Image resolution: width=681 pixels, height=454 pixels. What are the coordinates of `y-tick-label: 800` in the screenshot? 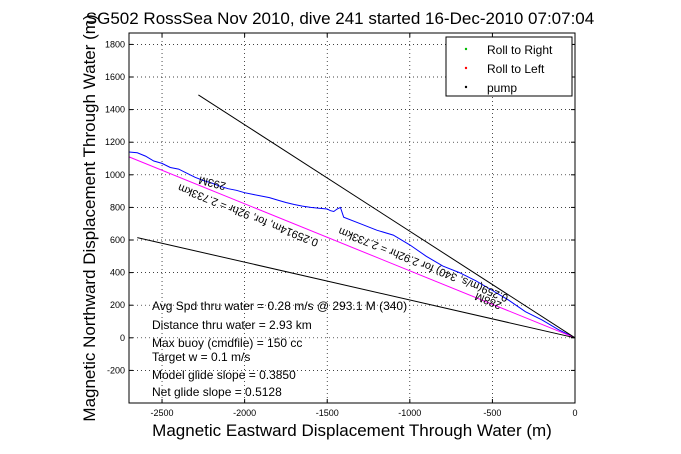 It's located at (117, 207).